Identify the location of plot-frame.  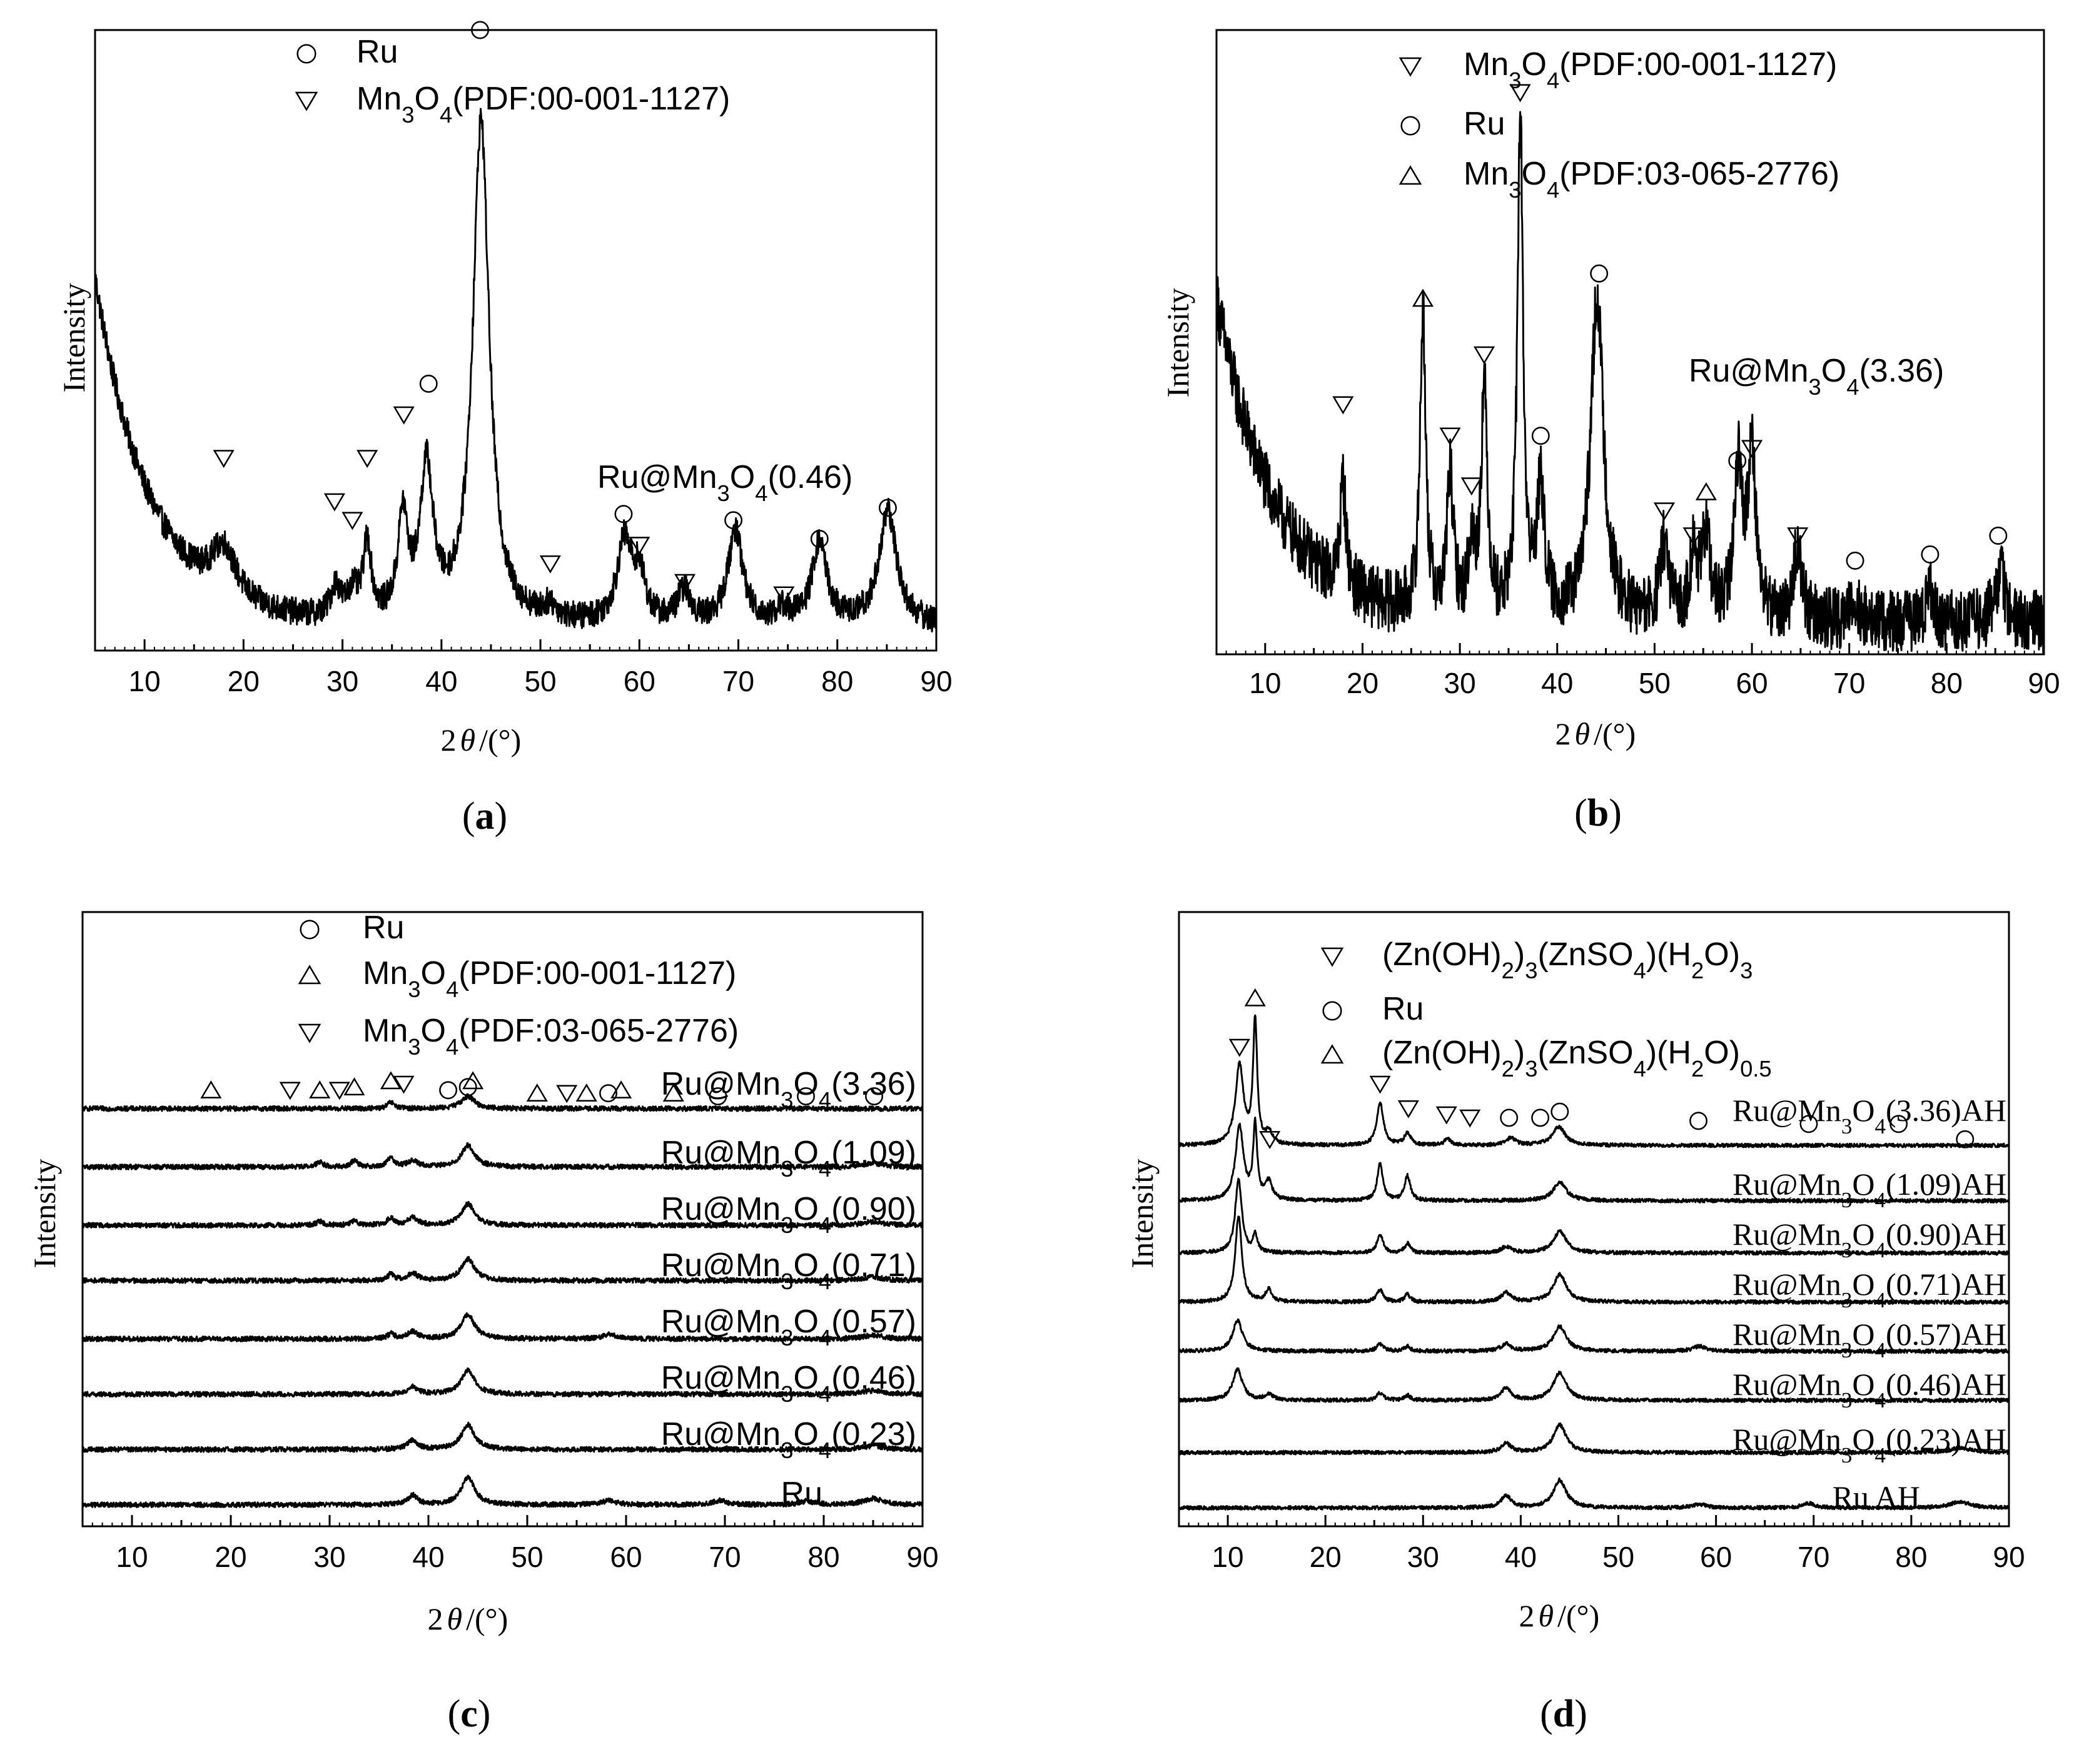
(1594, 1219).